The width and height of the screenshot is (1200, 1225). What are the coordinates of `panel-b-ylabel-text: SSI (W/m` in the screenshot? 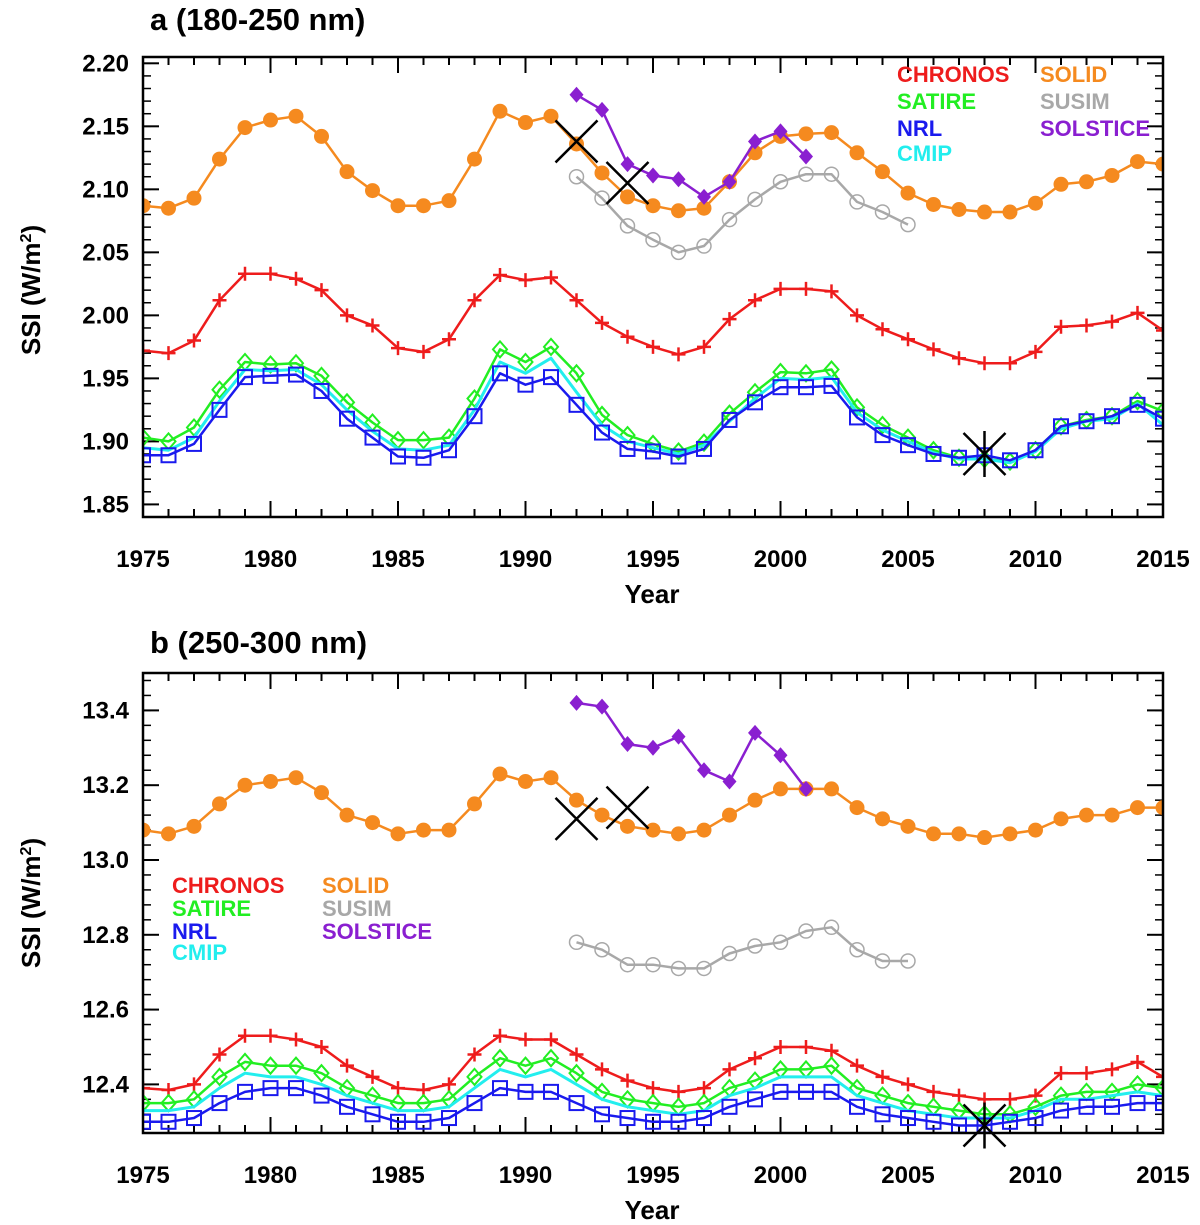 It's located at (31, 911).